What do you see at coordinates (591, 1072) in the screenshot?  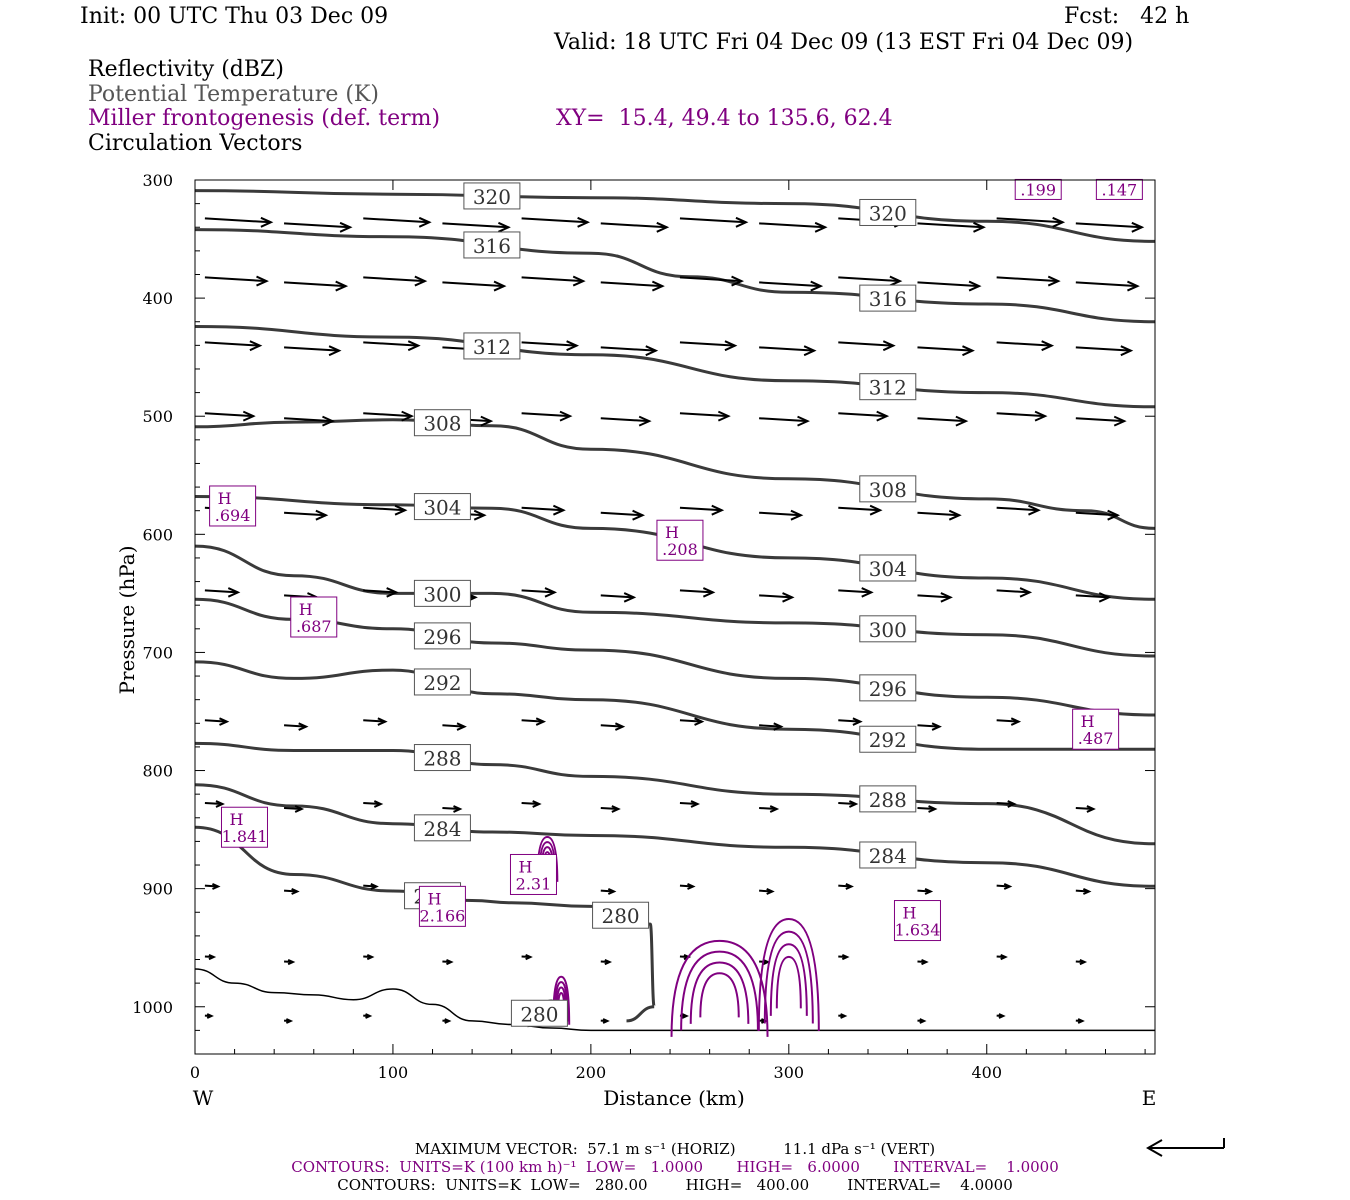 I see `x-tick-label: 200` at bounding box center [591, 1072].